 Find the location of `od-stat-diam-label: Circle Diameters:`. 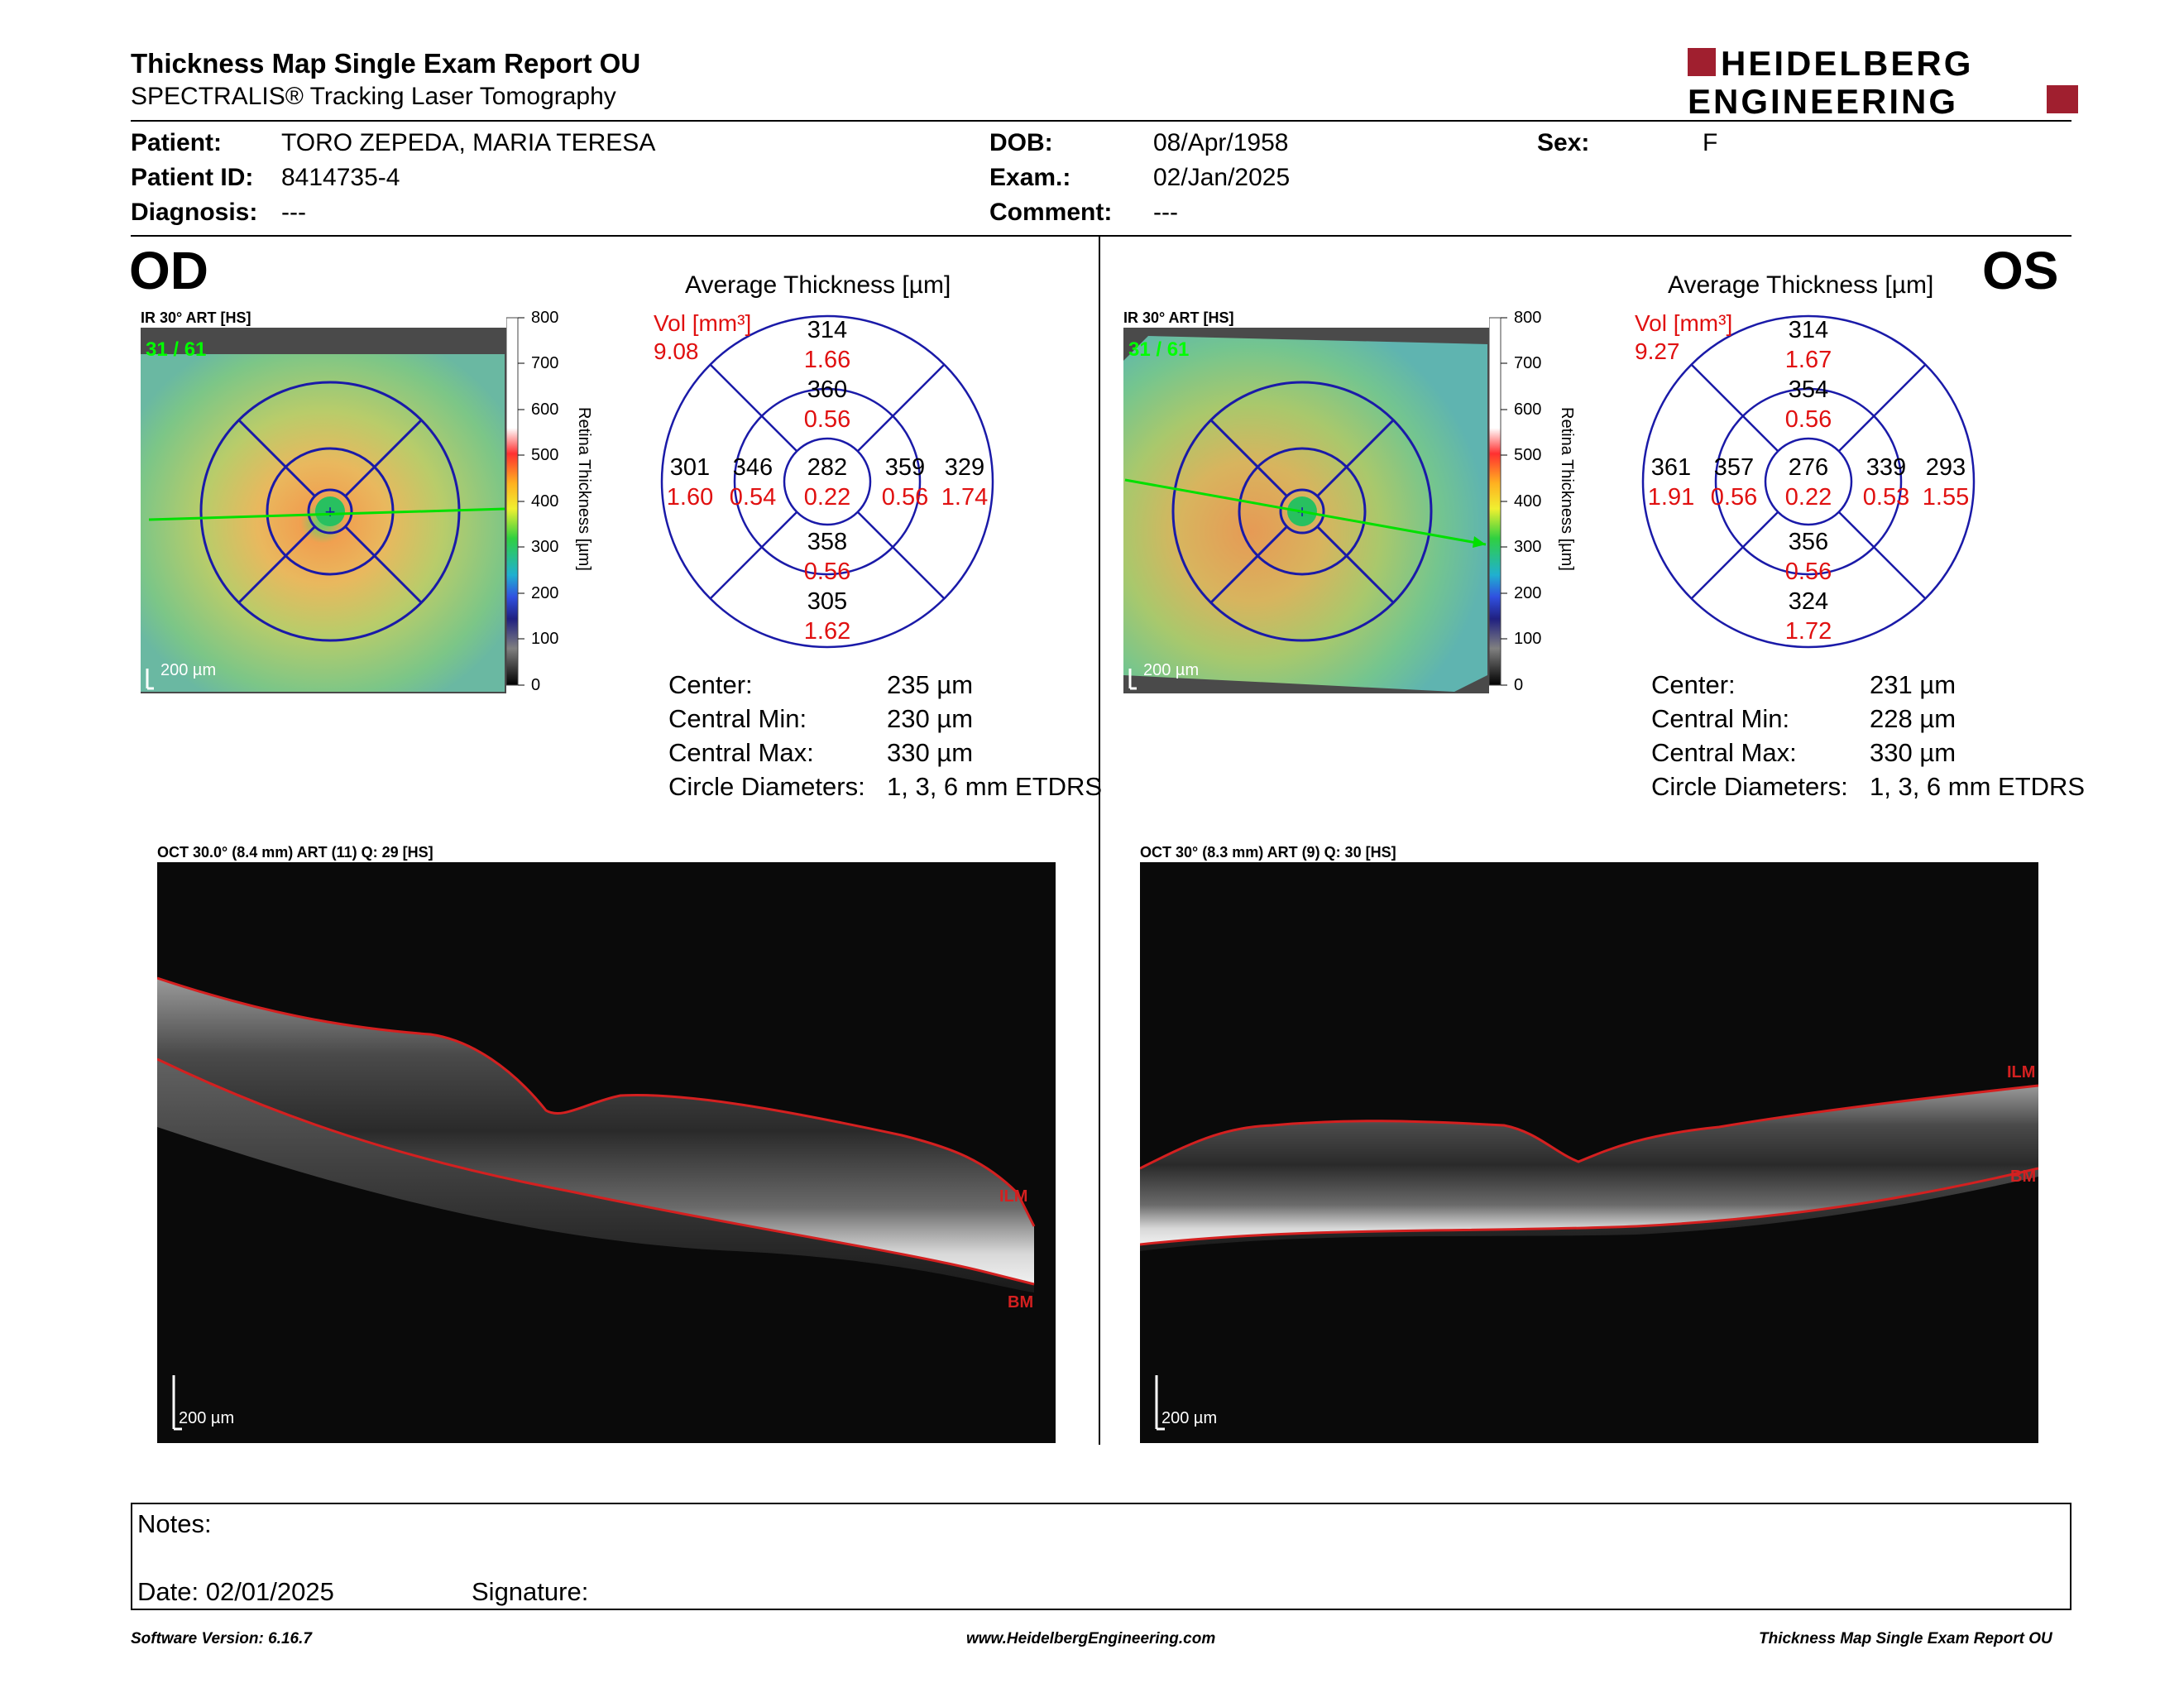

od-stat-diam-label: Circle Diameters: is located at coordinates (766, 786).